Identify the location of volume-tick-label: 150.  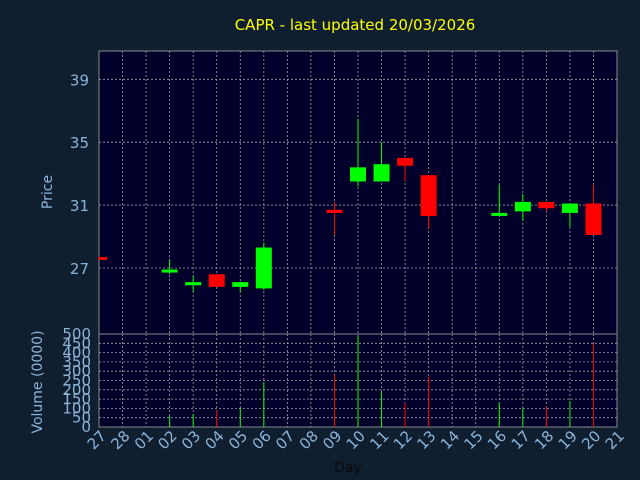
(76, 399).